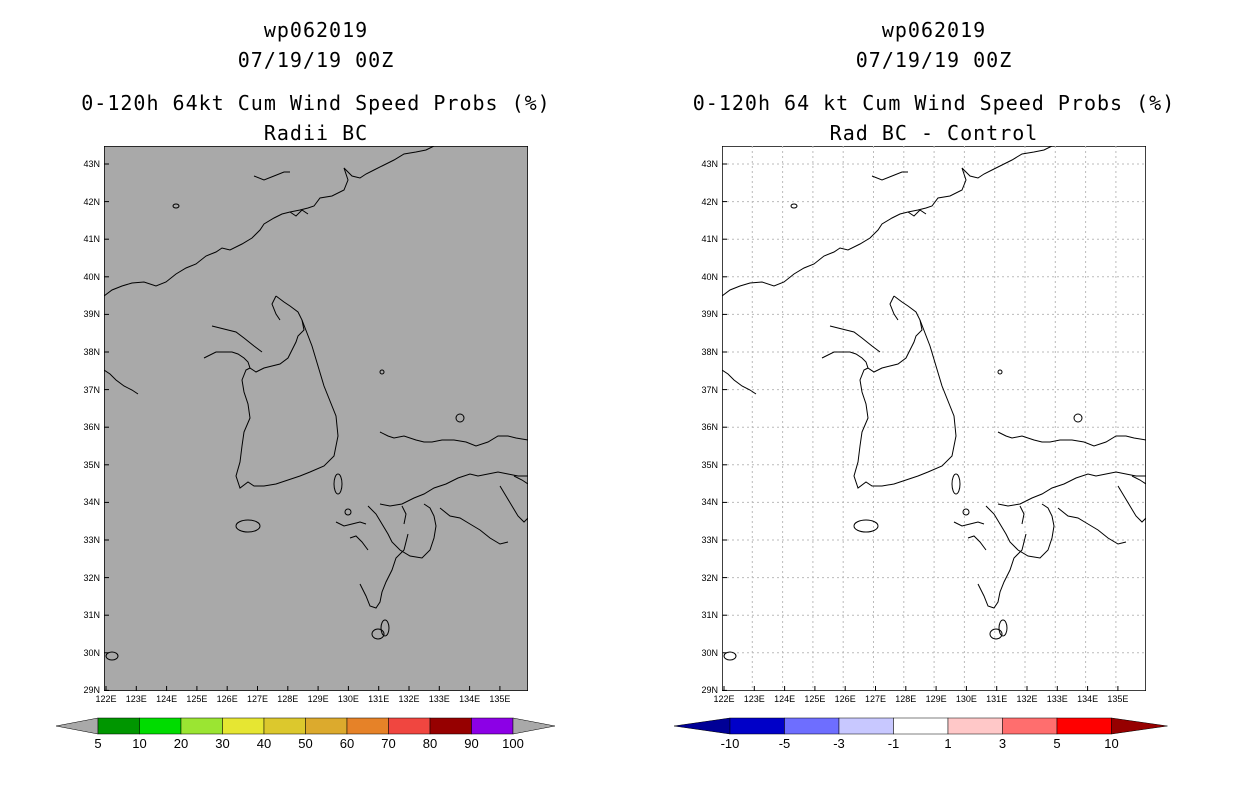 This screenshot has height=800, width=1236. Describe the element at coordinates (513, 743) in the screenshot. I see `colorbar-label: 100` at that location.